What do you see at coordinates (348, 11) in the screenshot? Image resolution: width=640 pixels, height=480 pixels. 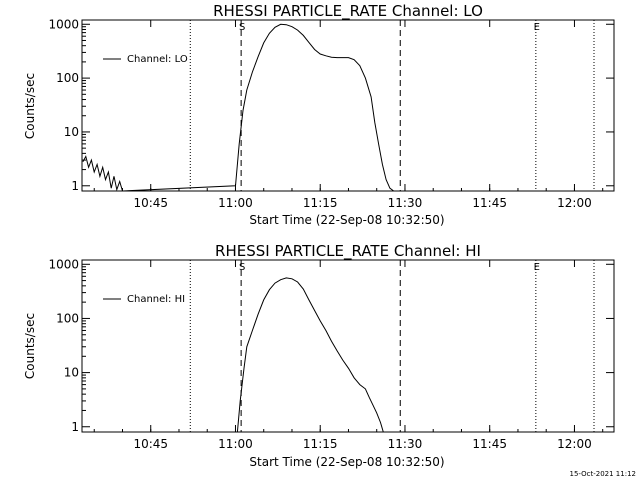 I see `chart-title: RHESSI PARTICLE_RATE Channel: LO` at bounding box center [348, 11].